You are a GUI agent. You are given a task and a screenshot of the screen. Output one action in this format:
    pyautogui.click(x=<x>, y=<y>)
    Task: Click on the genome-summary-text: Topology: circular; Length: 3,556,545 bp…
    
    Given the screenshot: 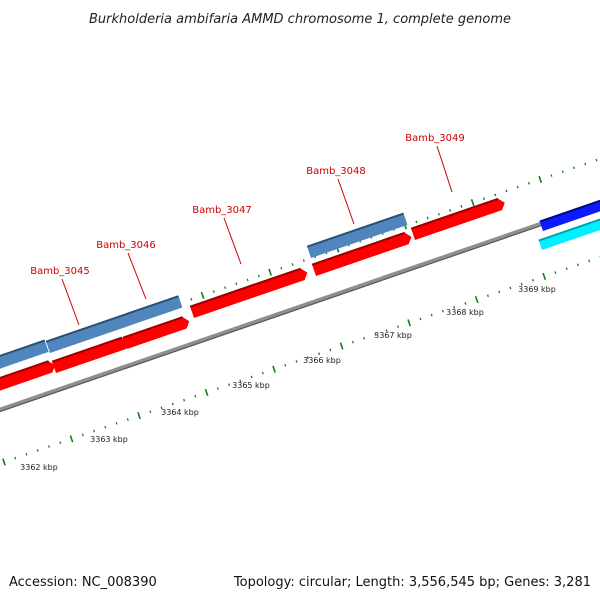 What is the action you would take?
    pyautogui.click(x=412, y=582)
    